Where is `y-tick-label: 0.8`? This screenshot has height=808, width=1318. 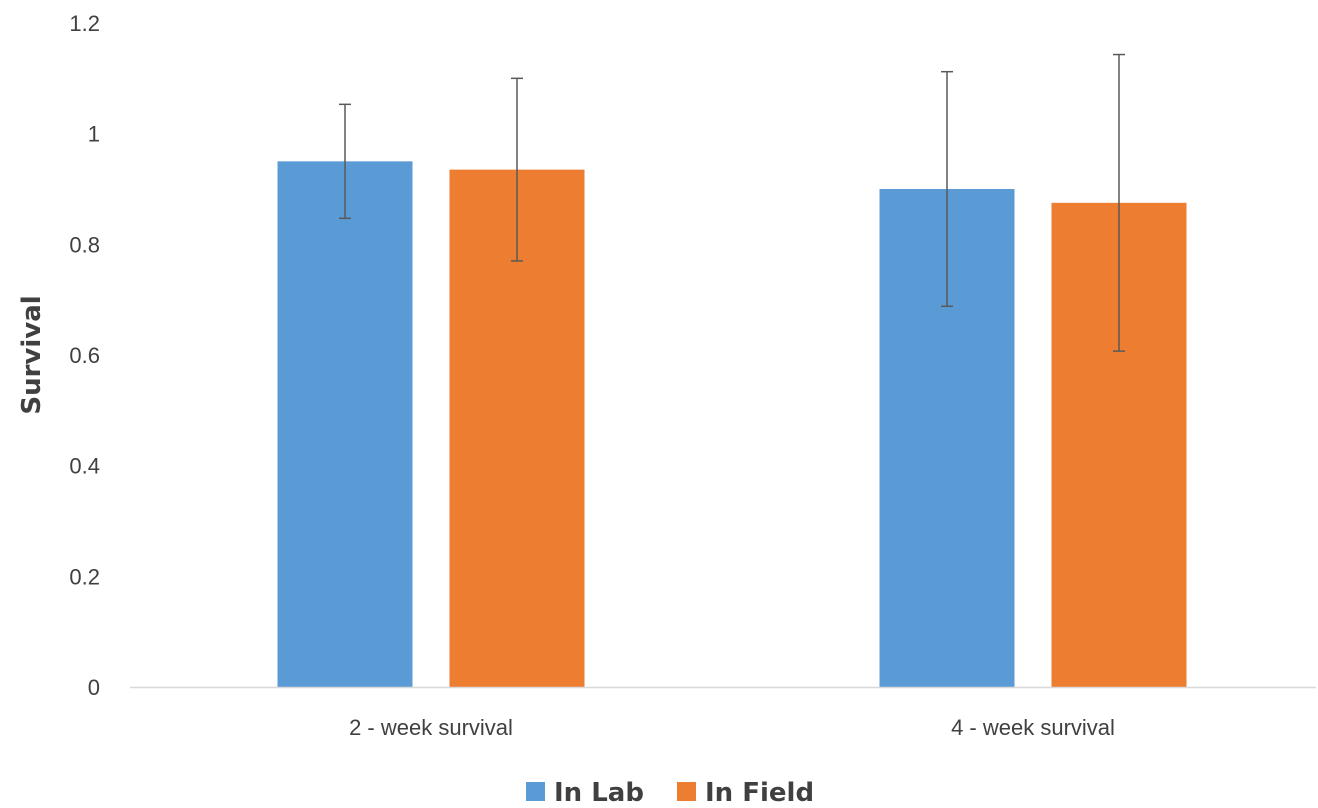 y-tick-label: 0.8 is located at coordinates (84, 244).